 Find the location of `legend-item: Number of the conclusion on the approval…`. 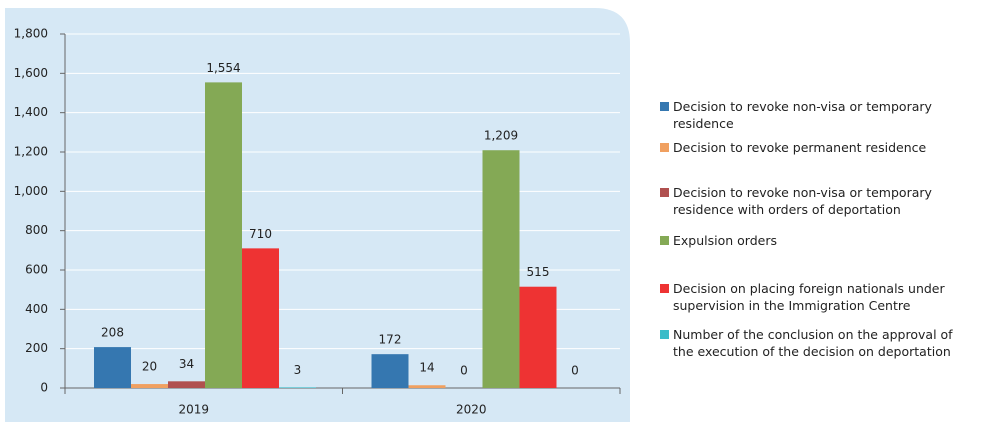

legend-item: Number of the conclusion on the approval… is located at coordinates (816, 343).